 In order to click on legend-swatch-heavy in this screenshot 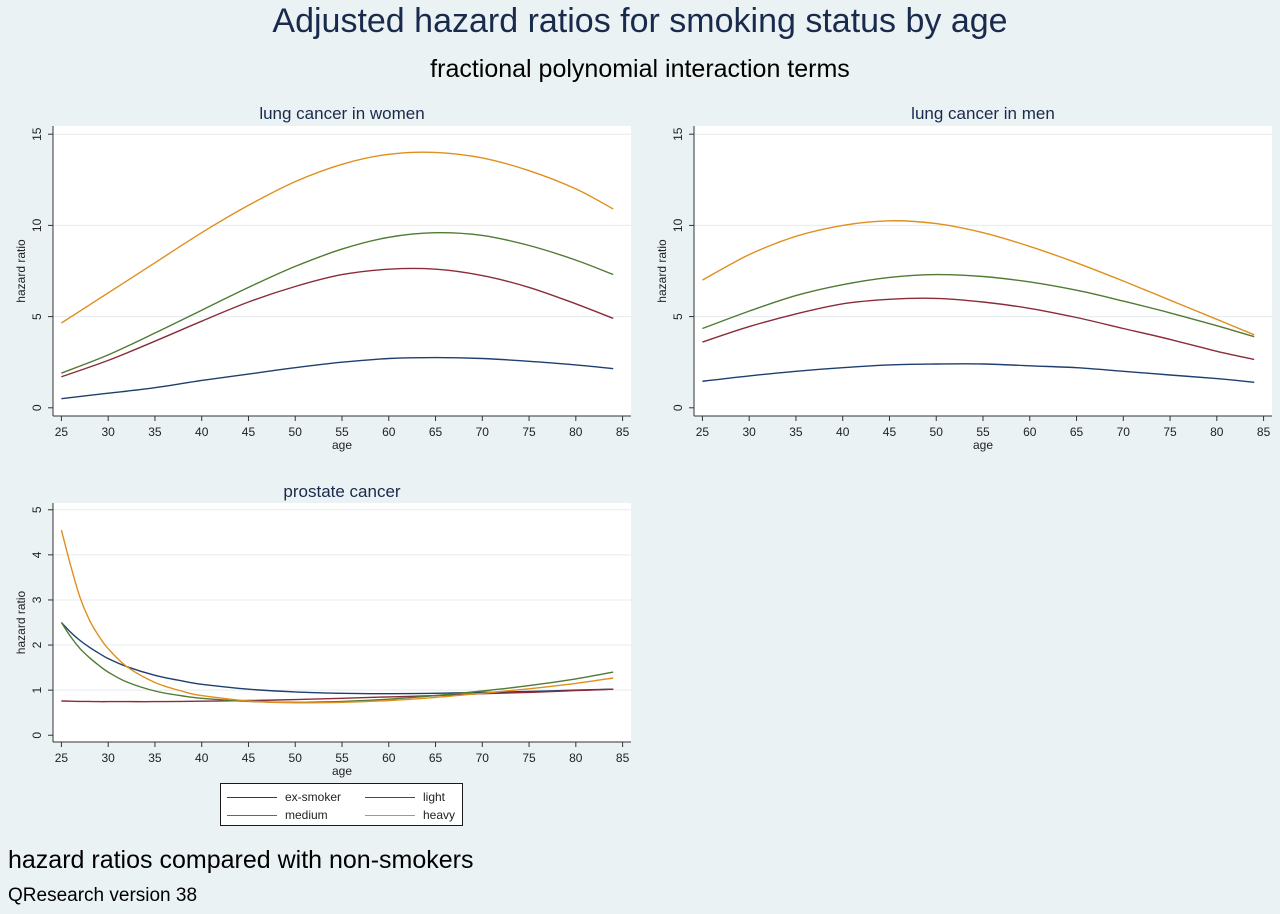, I will do `click(390, 815)`.